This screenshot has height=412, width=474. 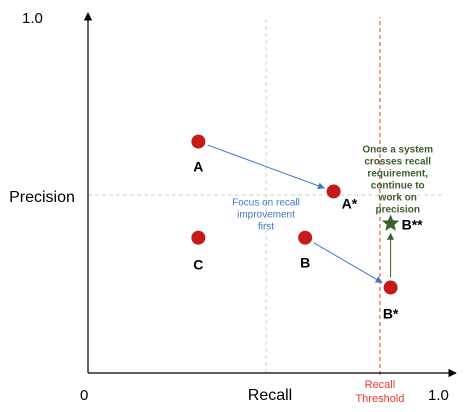 I want to click on threshold-label-line2: Threshold, so click(x=379, y=399).